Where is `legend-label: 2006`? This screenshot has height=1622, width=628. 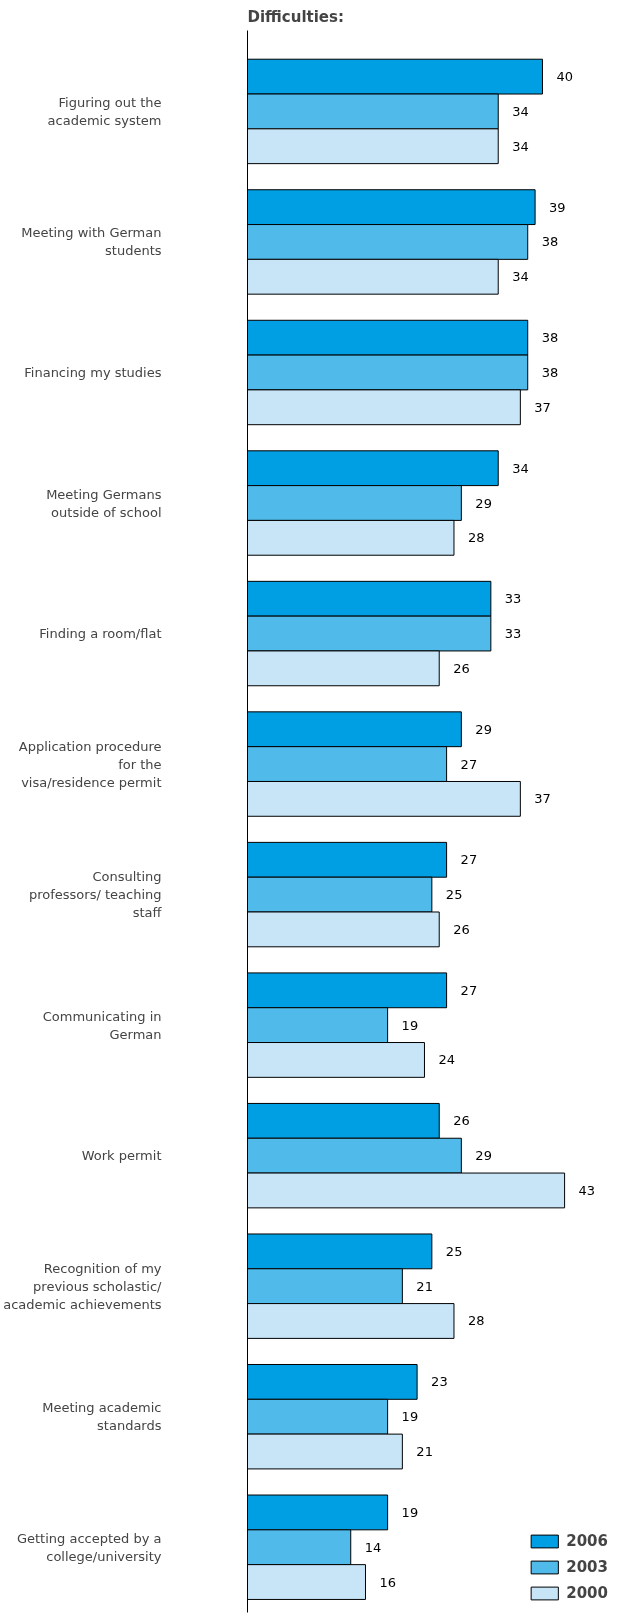 legend-label: 2006 is located at coordinates (587, 1541).